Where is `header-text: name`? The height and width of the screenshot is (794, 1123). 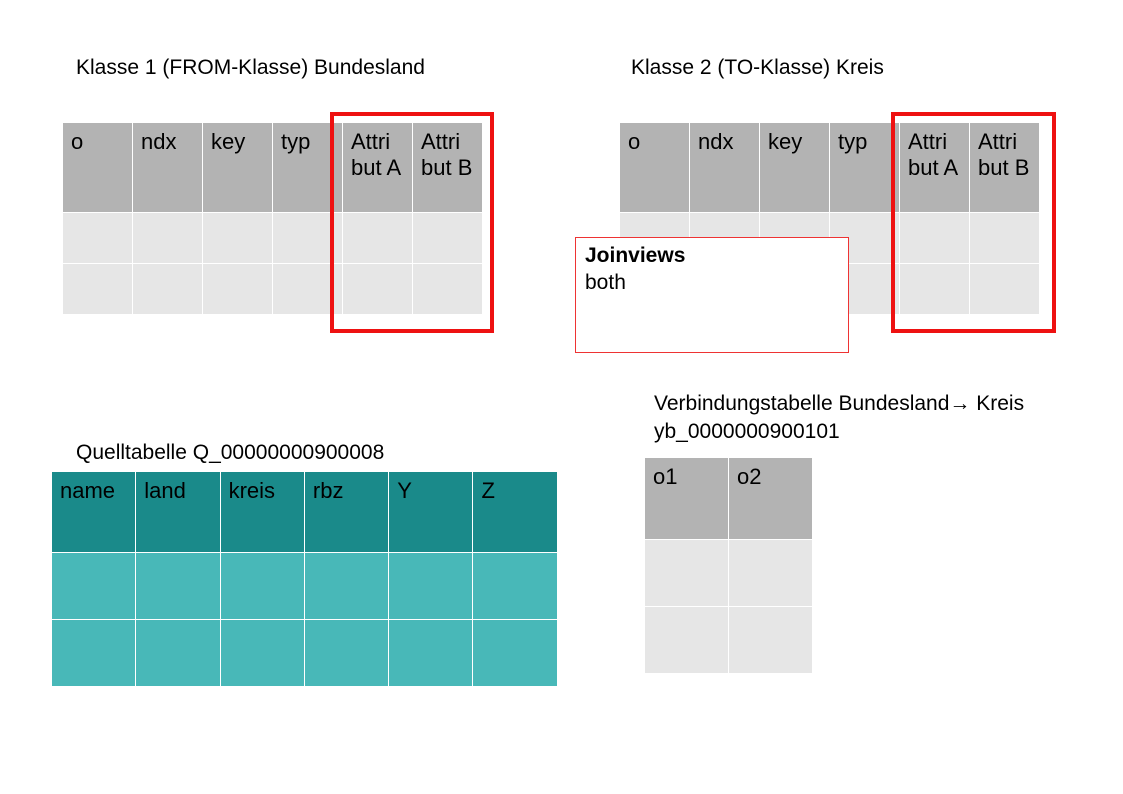
header-text: name is located at coordinates (88, 490).